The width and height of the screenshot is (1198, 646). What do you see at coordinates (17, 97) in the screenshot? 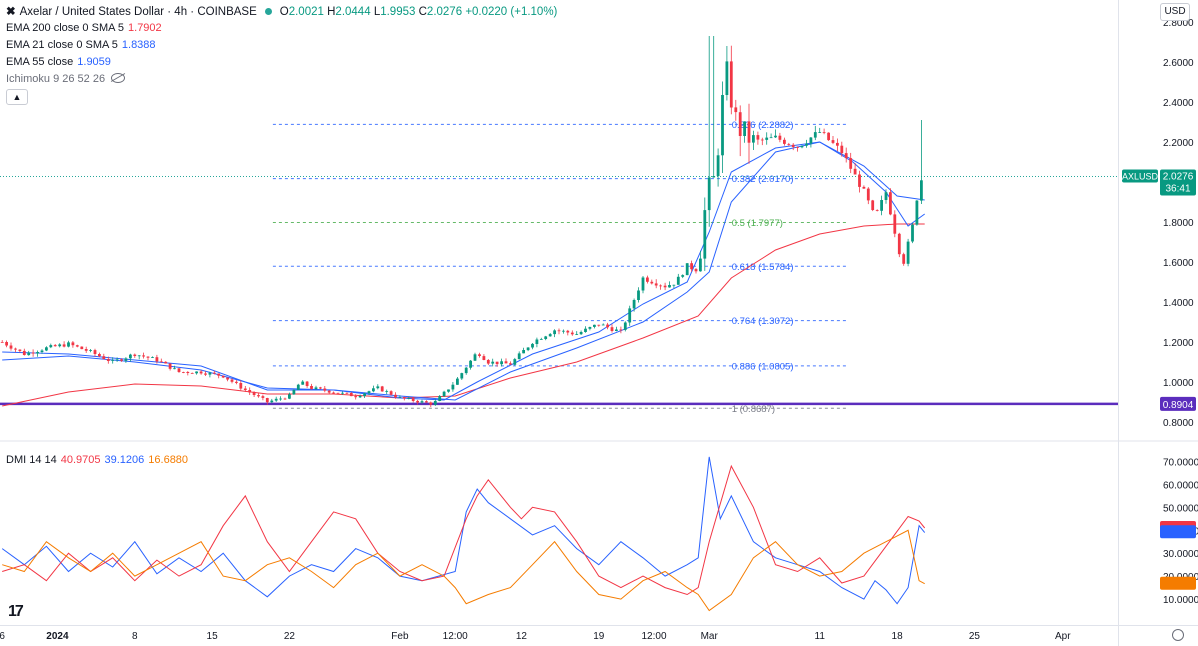
I see `collapse-legend-button: ▲` at bounding box center [17, 97].